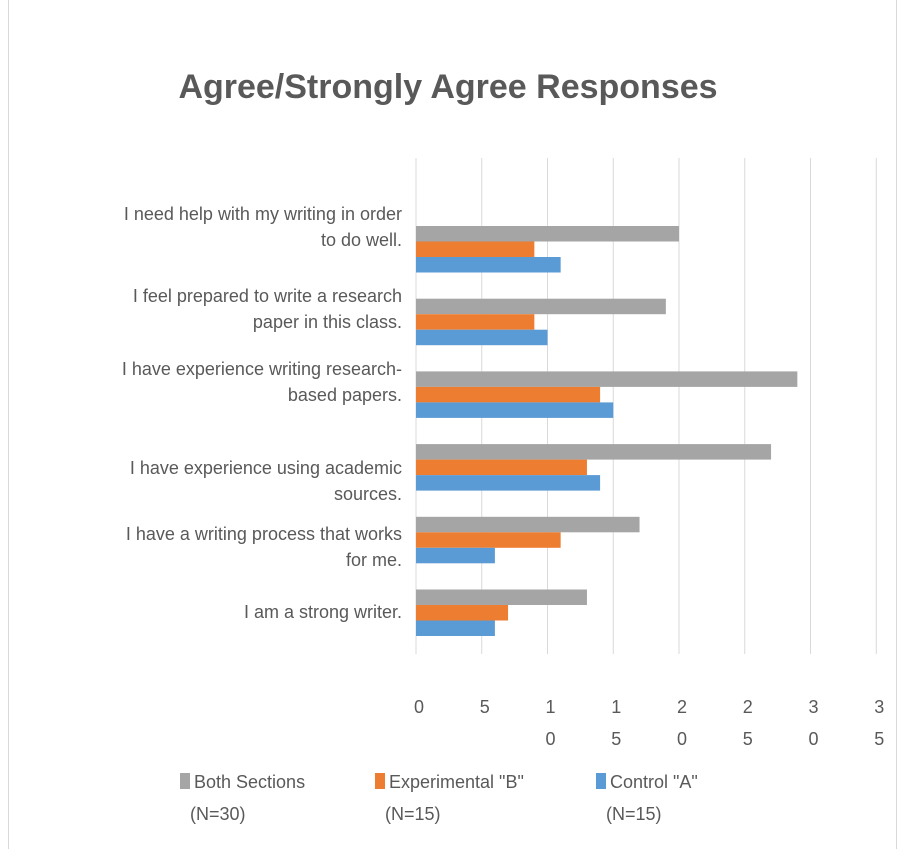 The height and width of the screenshot is (849, 905). I want to click on legend-item: Experimental "B" (N=15), so click(449, 798).